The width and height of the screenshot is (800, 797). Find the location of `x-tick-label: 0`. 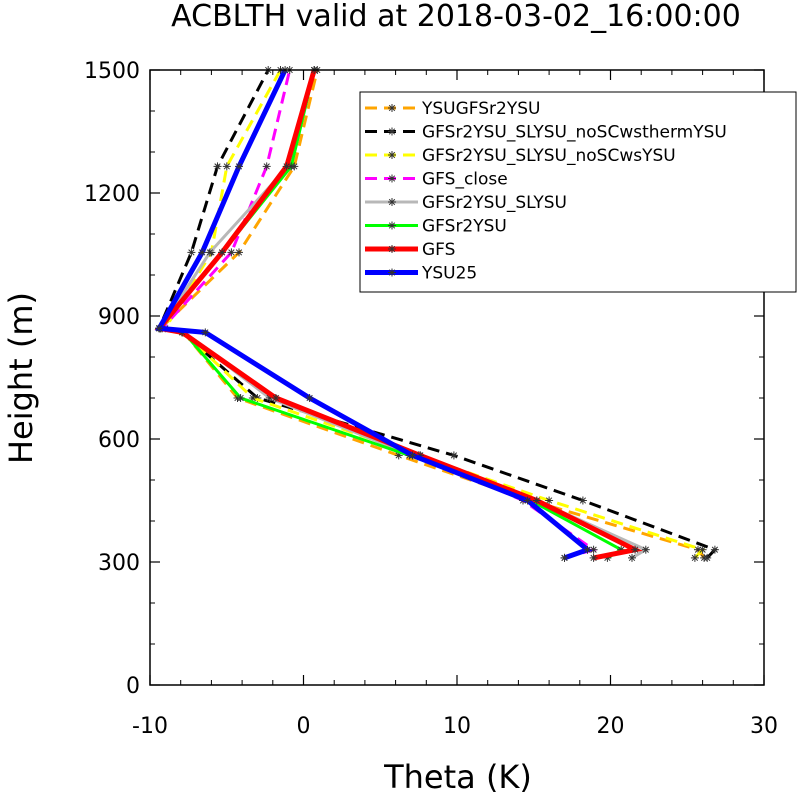

x-tick-label: 0 is located at coordinates (304, 726).